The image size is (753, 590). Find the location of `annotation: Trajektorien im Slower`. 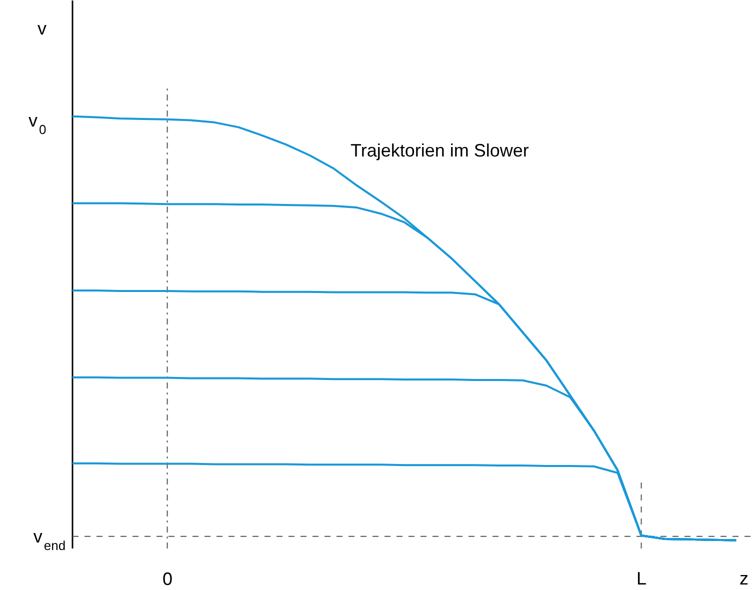

annotation: Trajektorien im Slower is located at coordinates (439, 150).